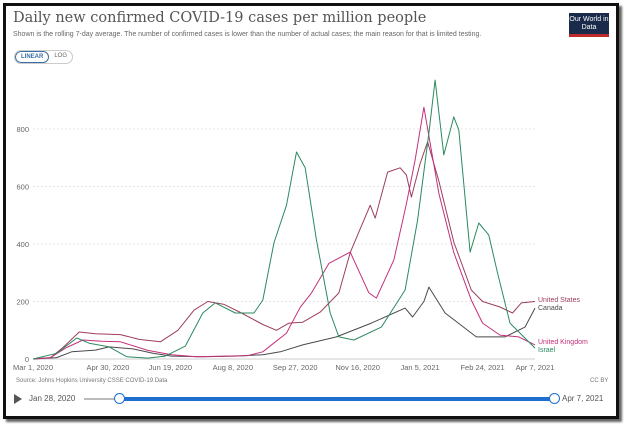 This screenshot has height=424, width=624. I want to click on y-tick-label: 600, so click(22, 187).